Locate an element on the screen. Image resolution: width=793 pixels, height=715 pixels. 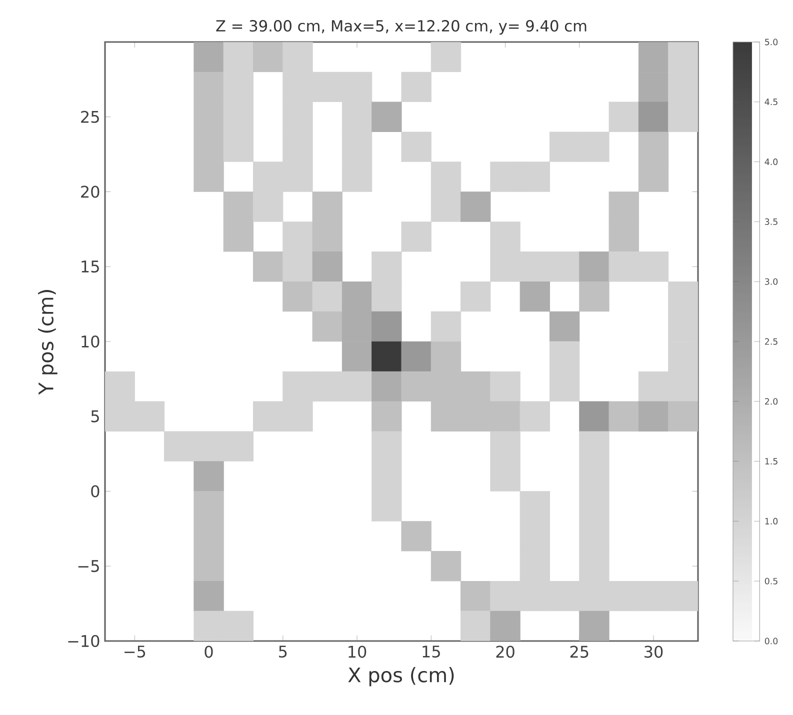
y-tick-label: −5 is located at coordinates (88, 566).